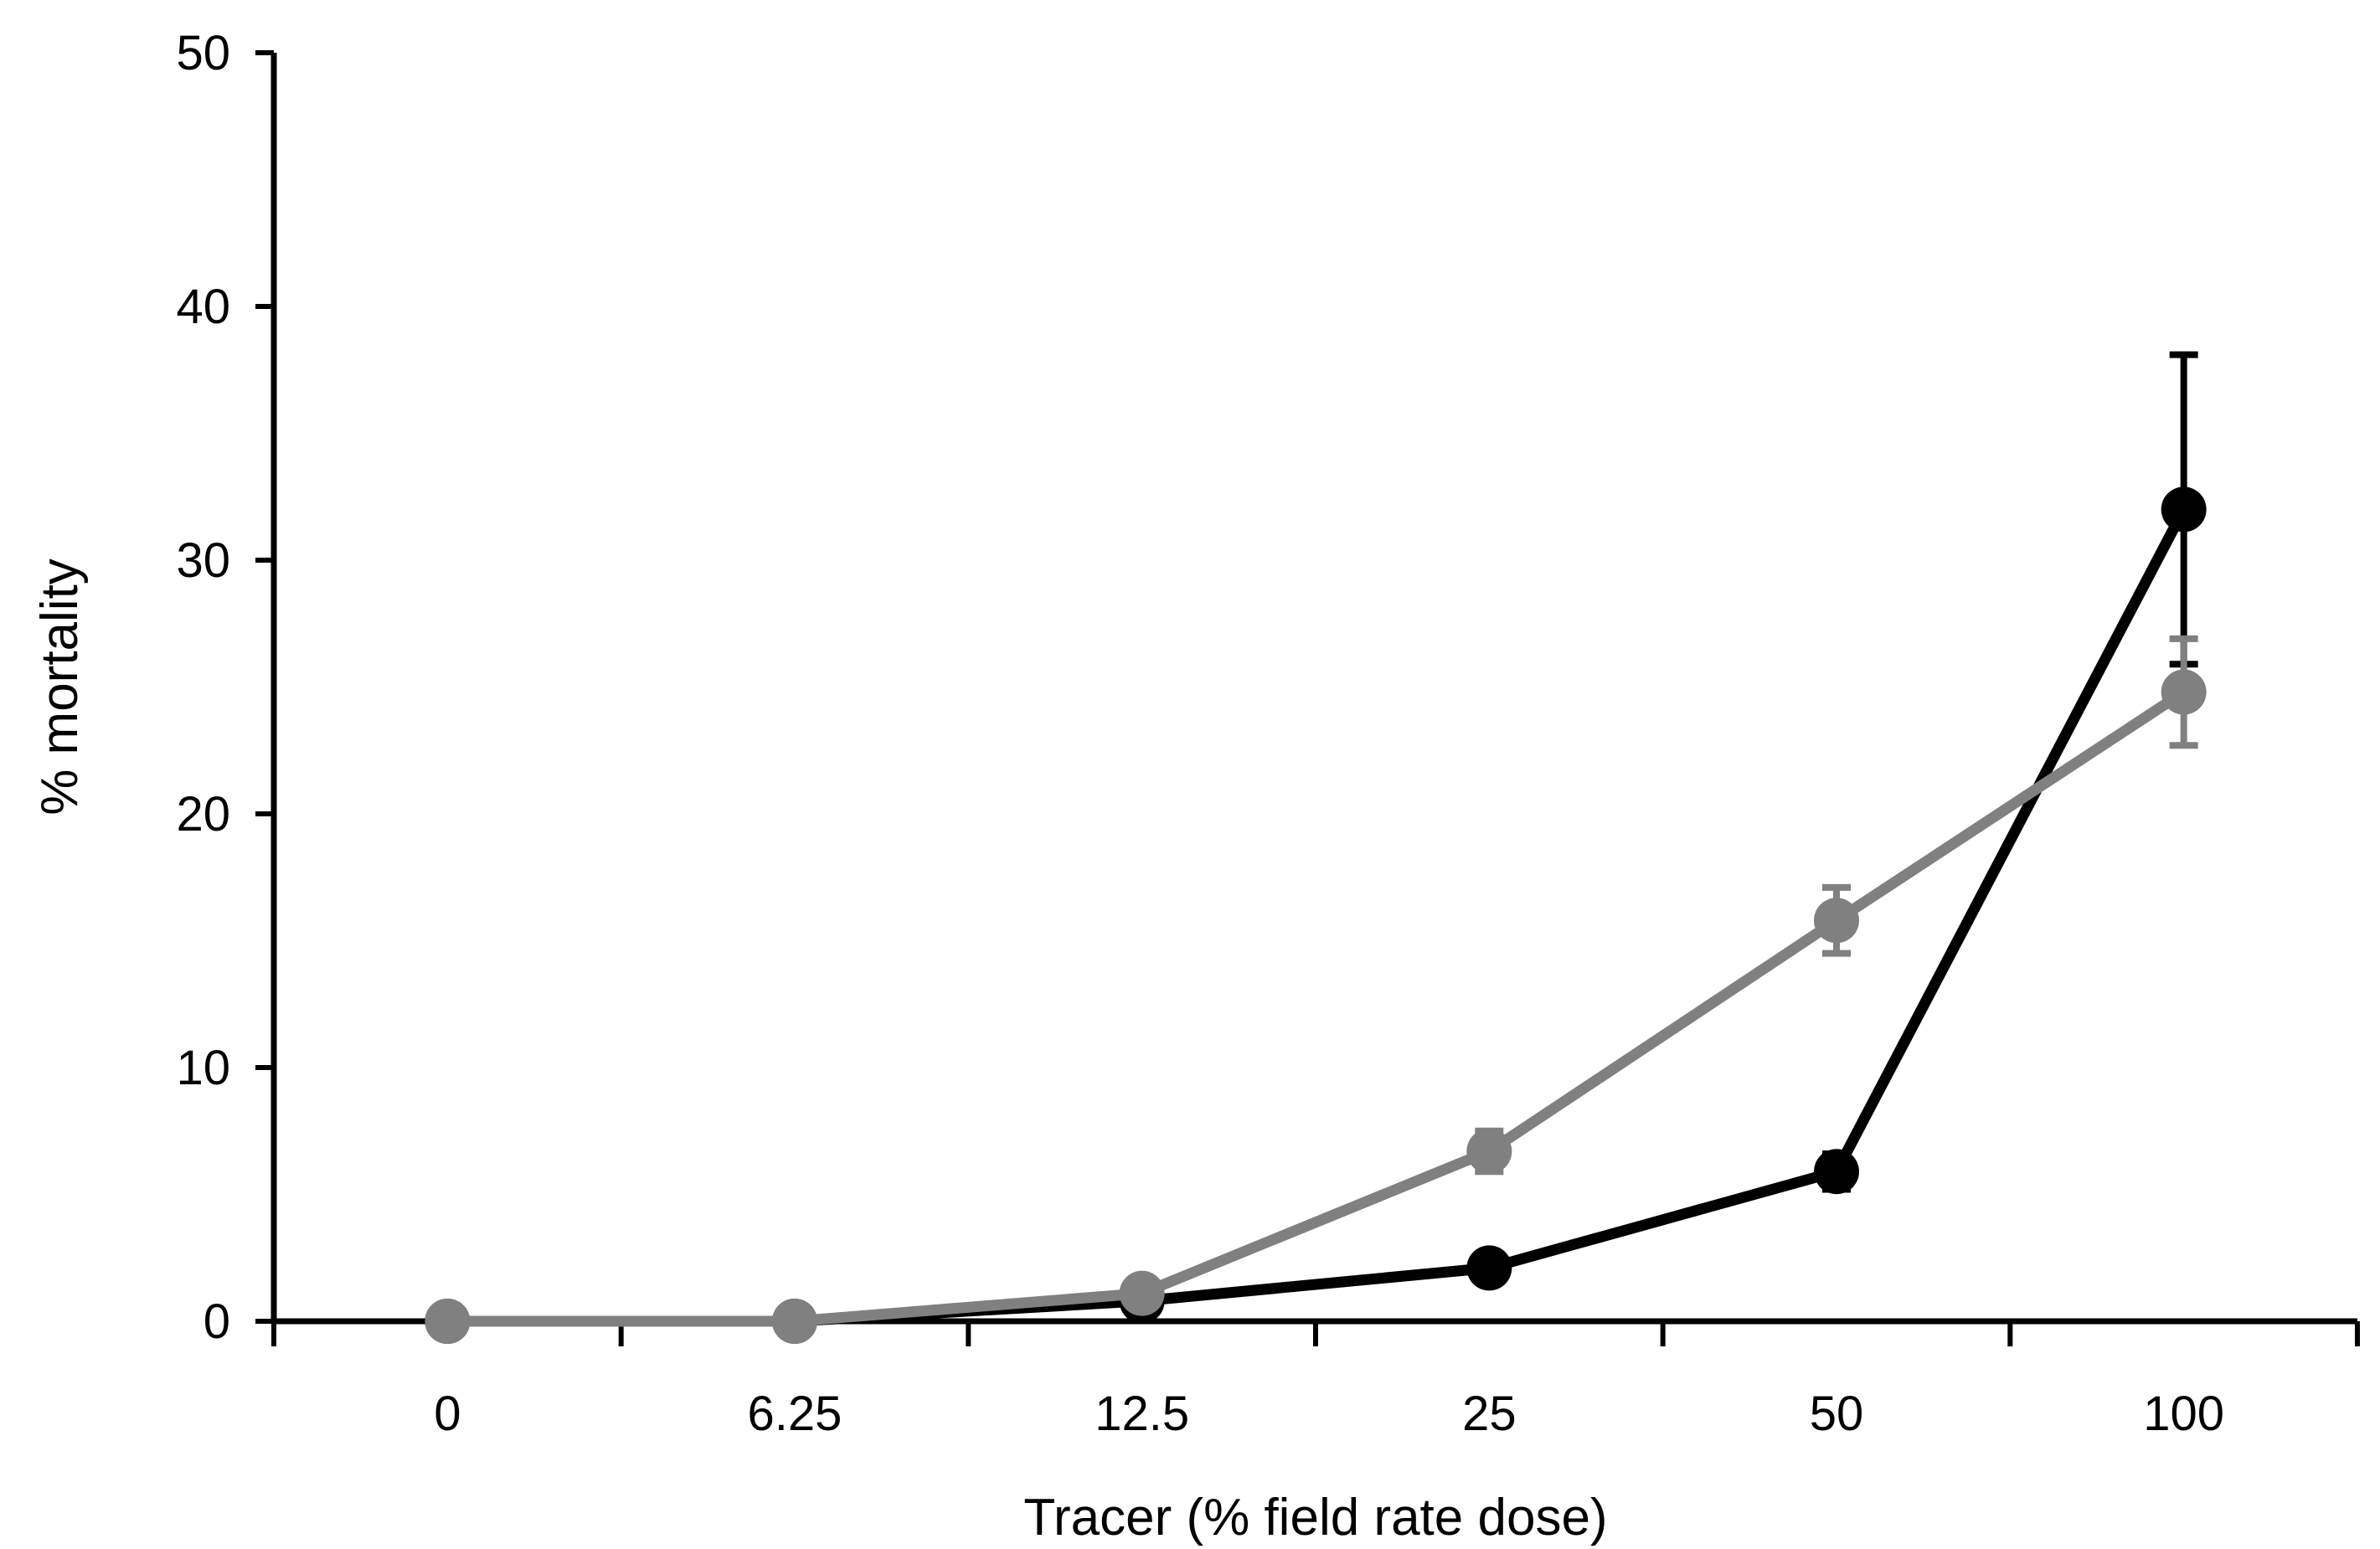  Describe the element at coordinates (60, 687) in the screenshot. I see `y-axis-title: % mortality` at that location.